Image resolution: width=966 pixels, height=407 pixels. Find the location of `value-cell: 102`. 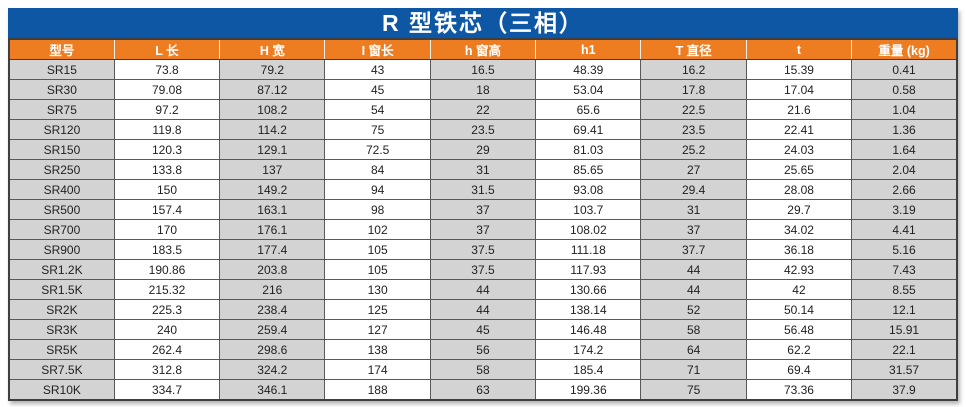

value-cell: 102 is located at coordinates (377, 229).